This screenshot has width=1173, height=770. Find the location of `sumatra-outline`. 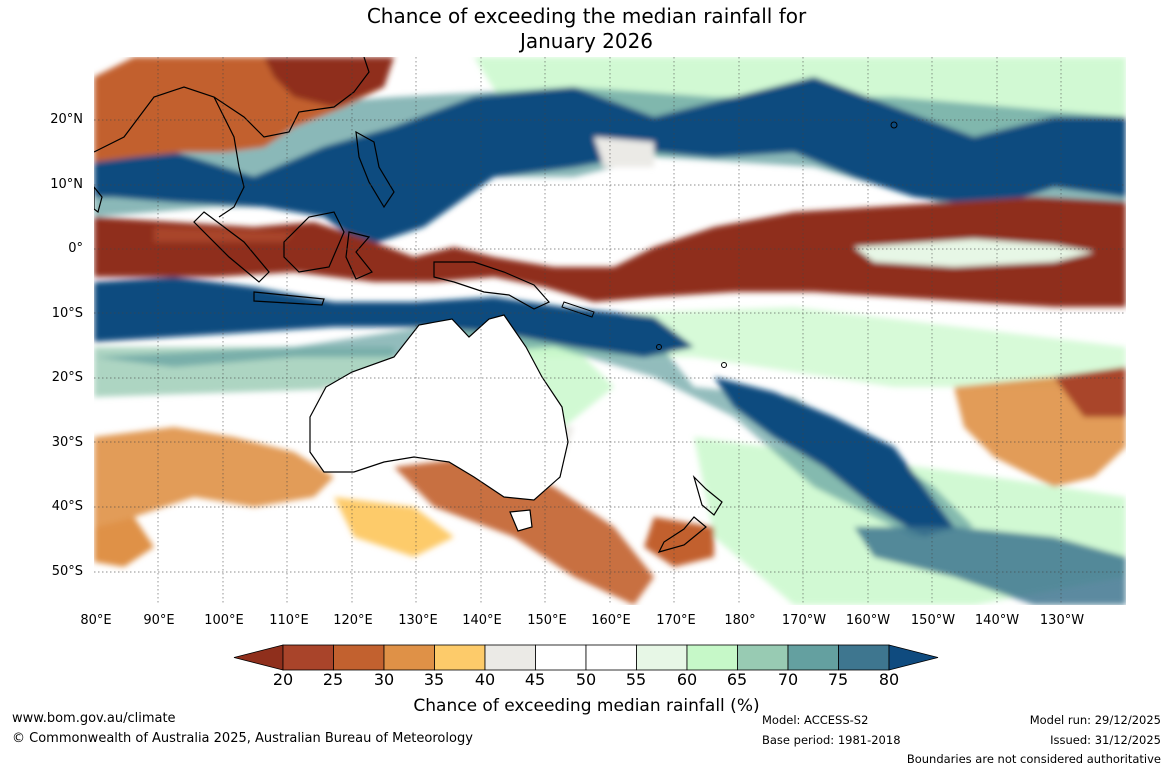

sumatra-outline is located at coordinates (231, 247).